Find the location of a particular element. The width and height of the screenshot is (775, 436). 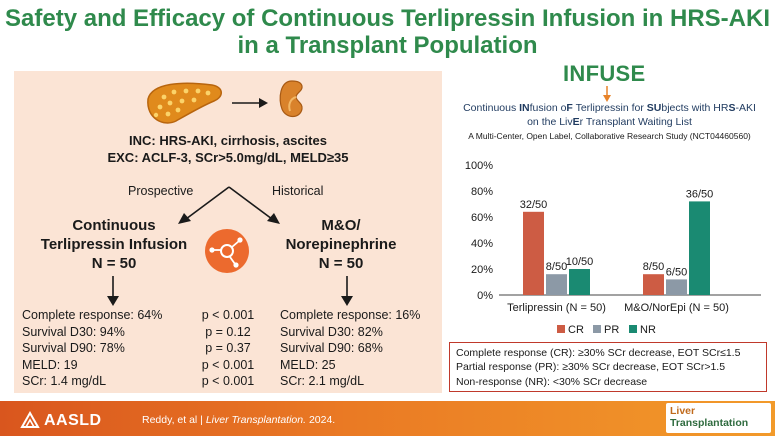

norepinephrine-arm: M&O/ Norepinephrine N = 50 is located at coordinates (341, 244).